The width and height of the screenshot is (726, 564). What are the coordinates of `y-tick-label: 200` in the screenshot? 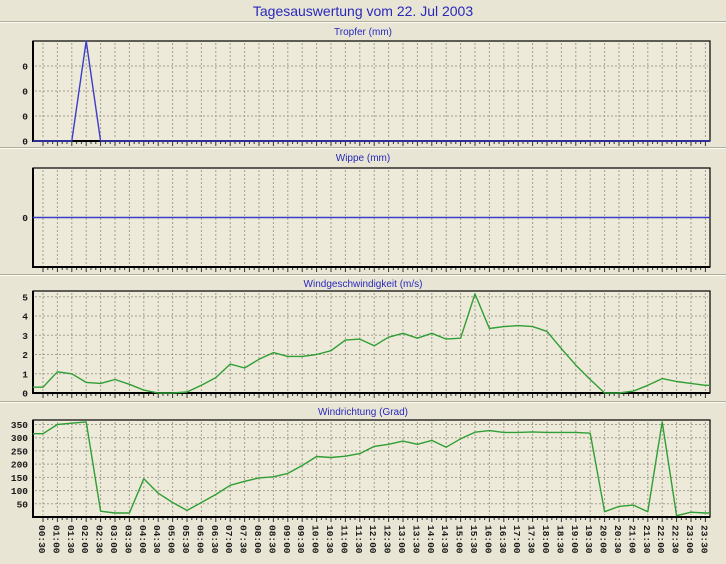 It's located at (19, 465).